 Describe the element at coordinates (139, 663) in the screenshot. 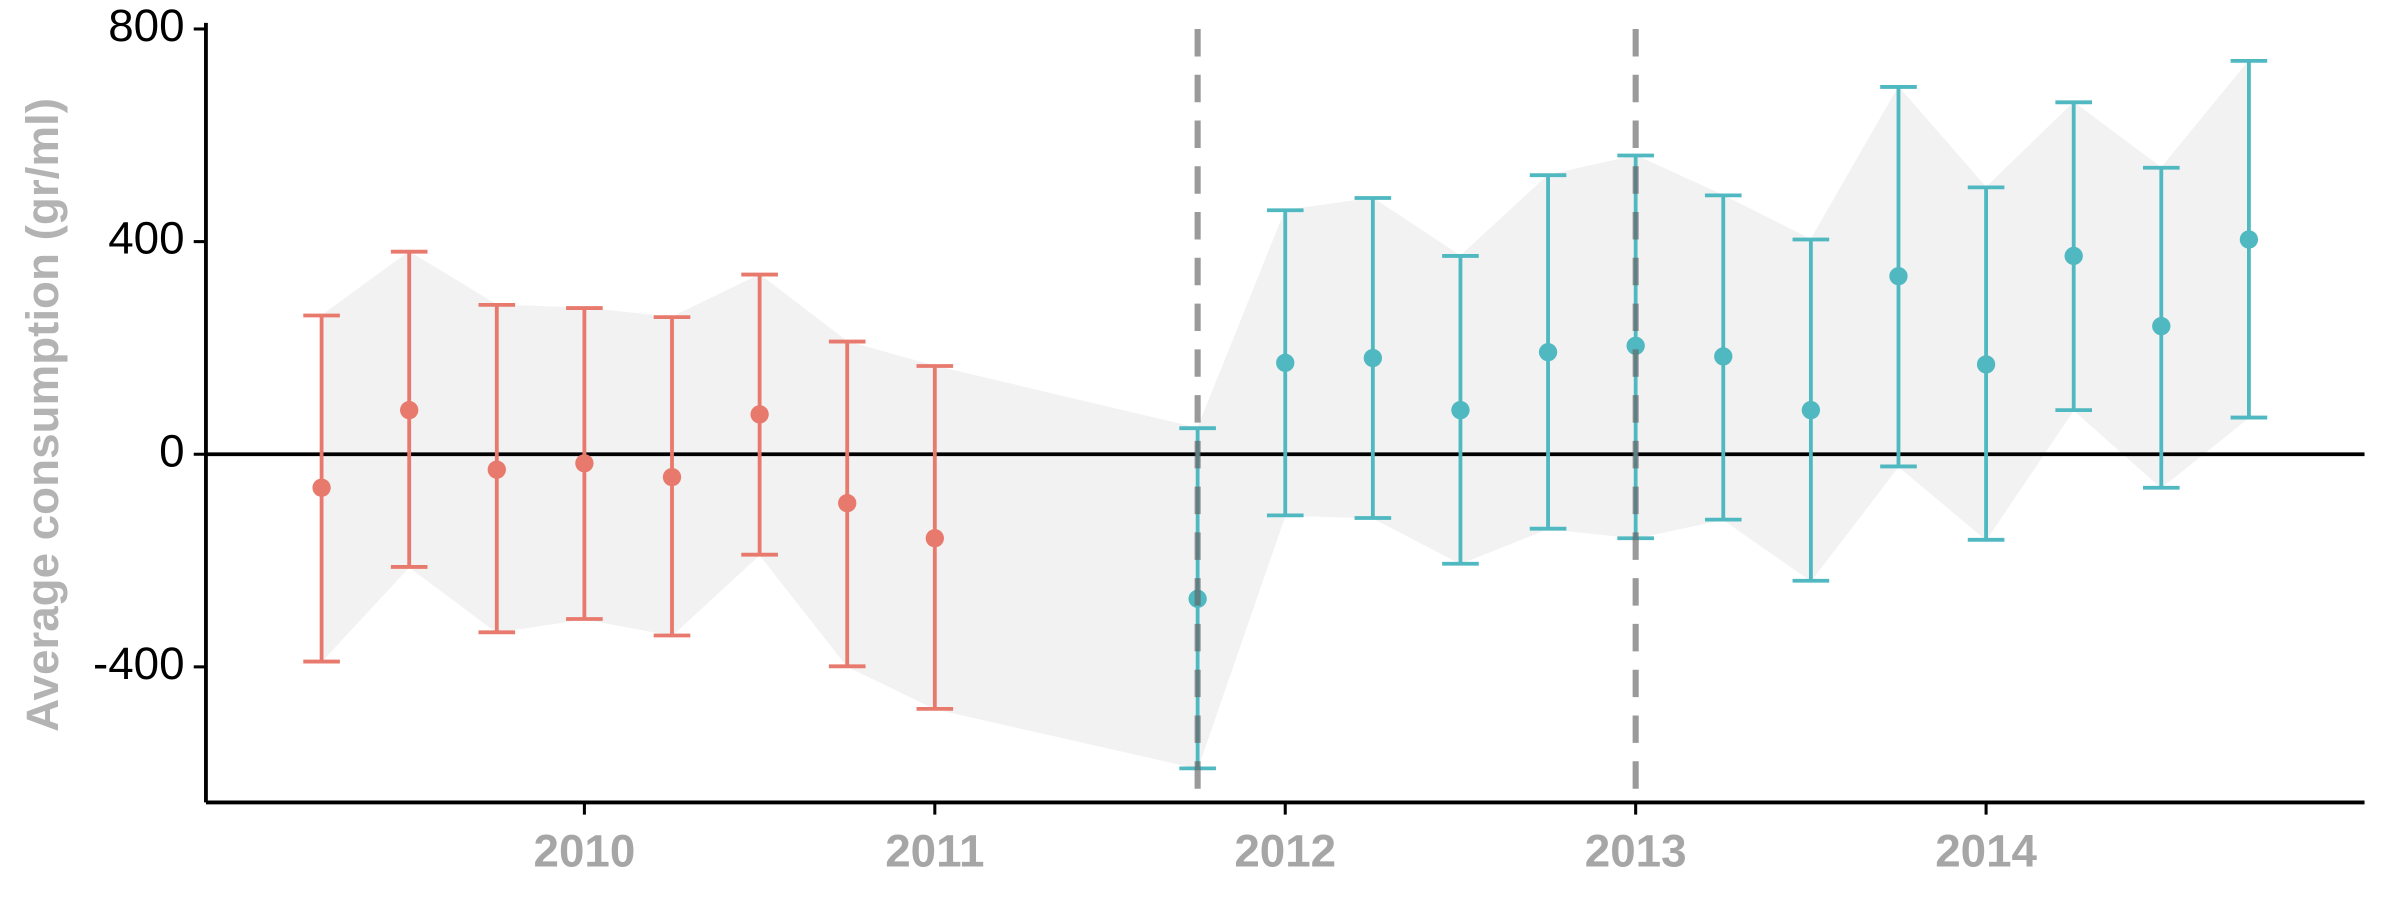

I see `y-tick-label: -400` at that location.